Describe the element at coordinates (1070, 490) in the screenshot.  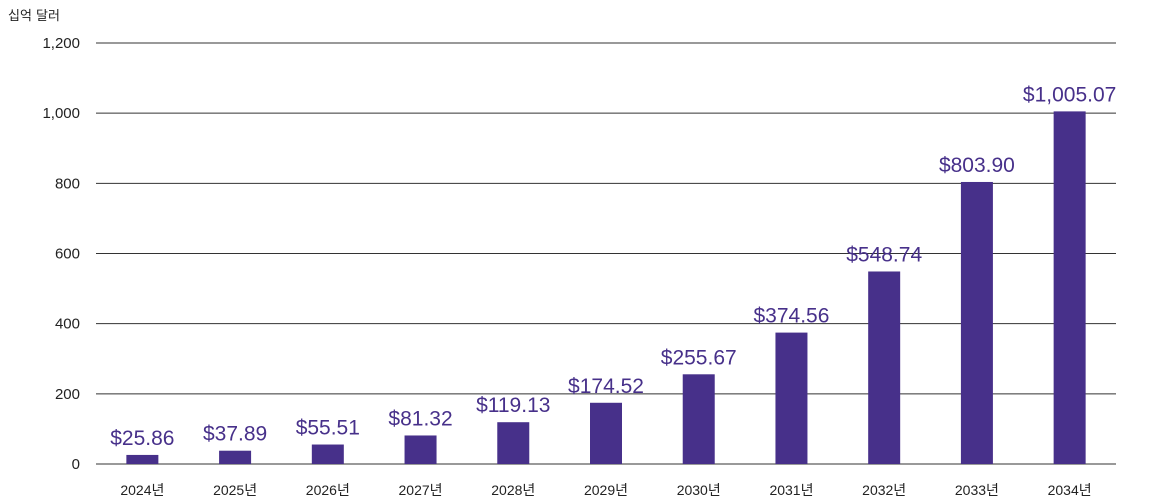
I see `x-tick-label: 2034년` at that location.